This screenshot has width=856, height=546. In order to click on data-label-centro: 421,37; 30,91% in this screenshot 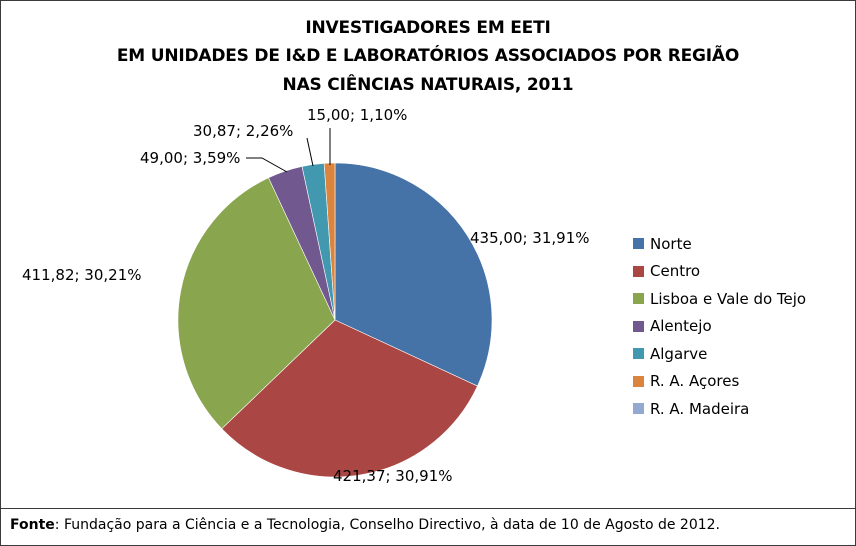, I will do `click(393, 476)`.